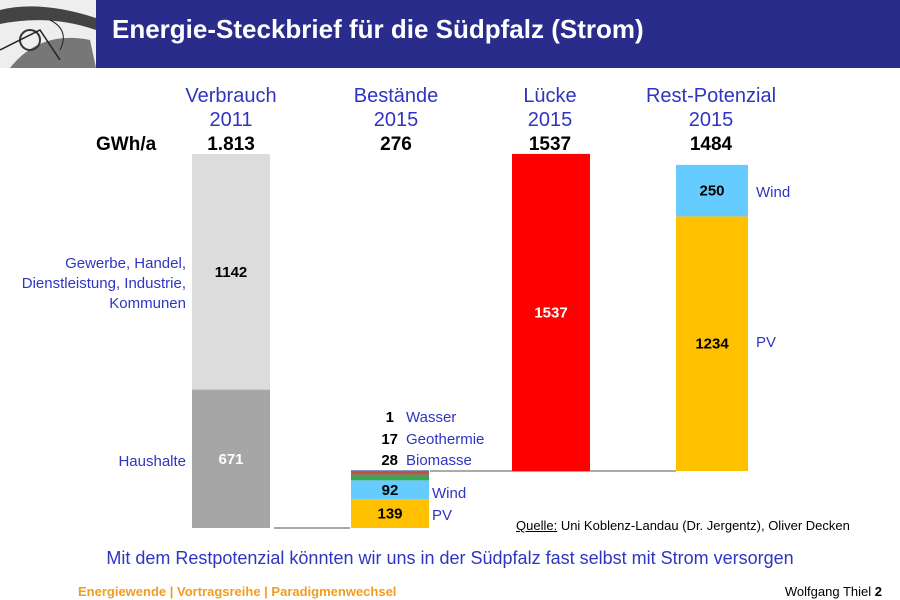  What do you see at coordinates (711, 108) in the screenshot?
I see `column-header-restpotenzial: Rest-Potenzial 2015` at bounding box center [711, 108].